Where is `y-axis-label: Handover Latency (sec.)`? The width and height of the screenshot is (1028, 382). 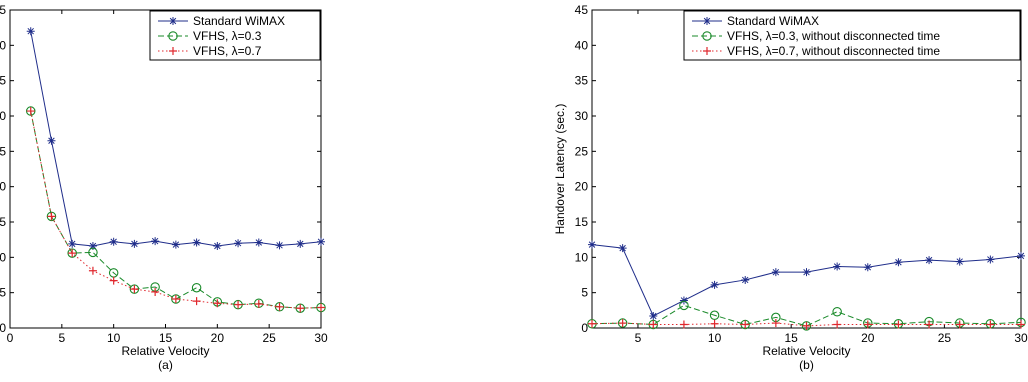
y-axis-label: Handover Latency (sec.) is located at coordinates (560, 169).